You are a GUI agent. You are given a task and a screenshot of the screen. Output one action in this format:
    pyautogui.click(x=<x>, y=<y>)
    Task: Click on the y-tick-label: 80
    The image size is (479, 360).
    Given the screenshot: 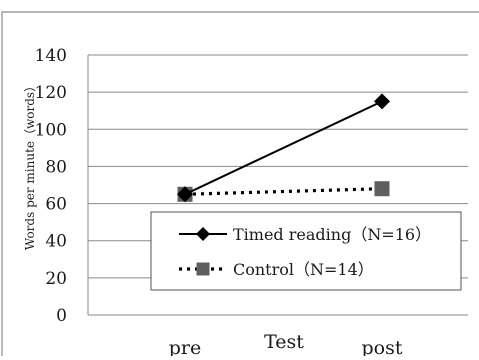 What is the action you would take?
    pyautogui.click(x=56, y=167)
    